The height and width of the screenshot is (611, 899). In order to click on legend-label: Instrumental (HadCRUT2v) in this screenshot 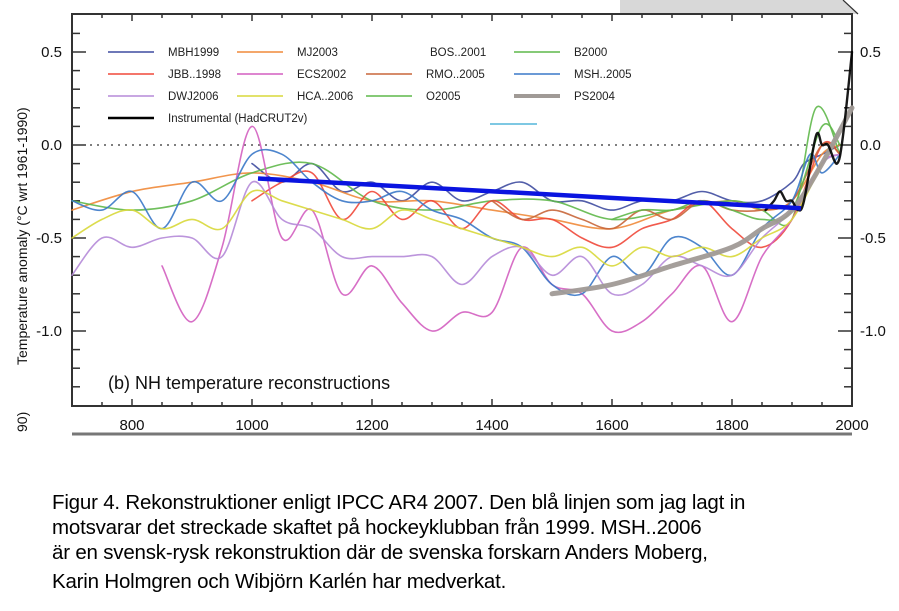, I will do `click(237, 119)`.